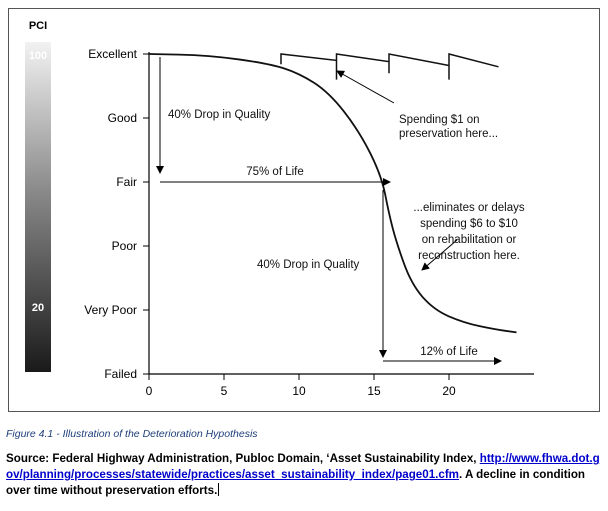  I want to click on y-tick-label: Good, so click(122, 118).